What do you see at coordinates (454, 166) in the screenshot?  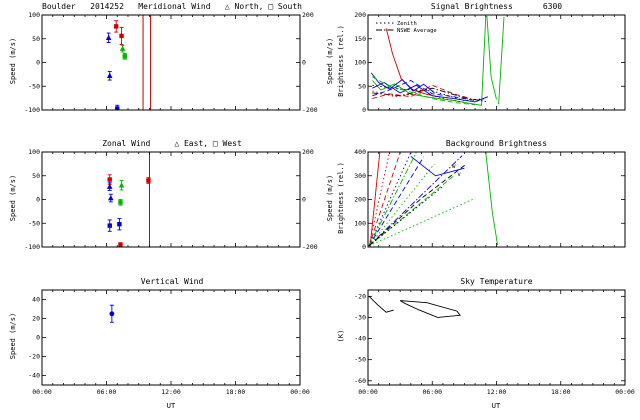 I see `svg-text: w` at bounding box center [454, 166].